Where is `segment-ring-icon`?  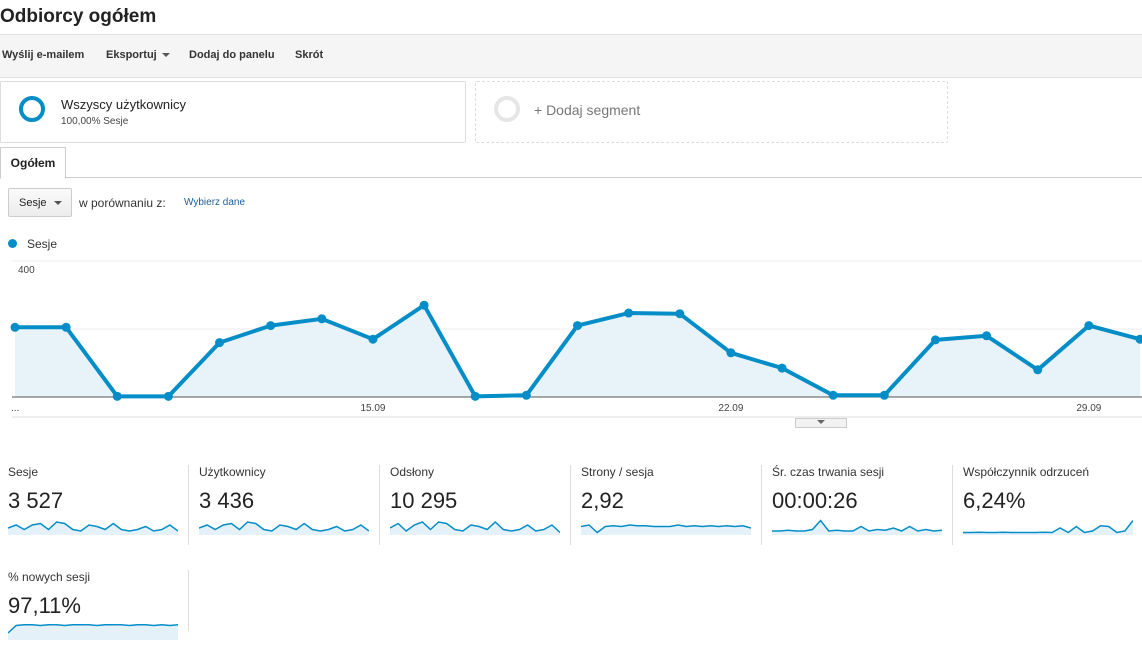
segment-ring-icon is located at coordinates (32, 109).